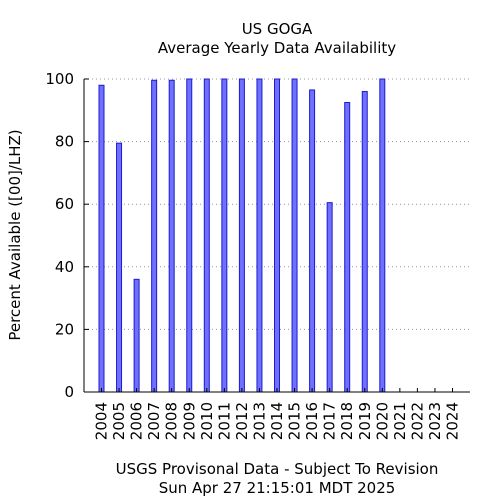  What do you see at coordinates (382, 421) in the screenshot?
I see `x-tick-label-2020: 2020` at bounding box center [382, 421].